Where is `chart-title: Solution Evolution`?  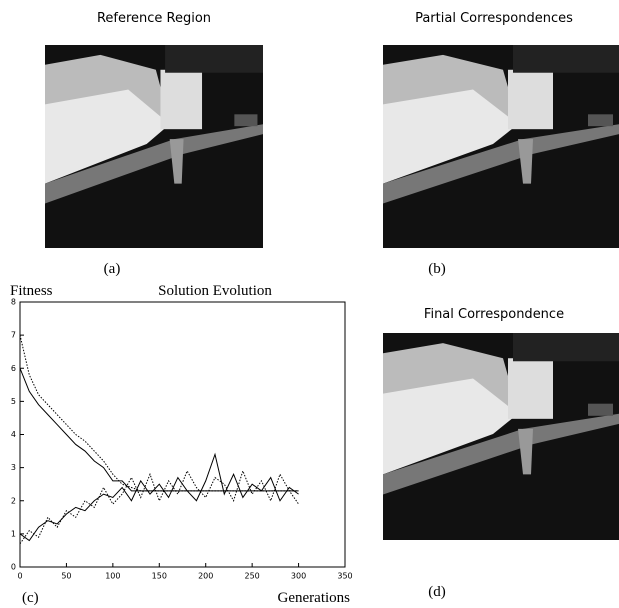
chart-title: Solution Evolution is located at coordinates (215, 291).